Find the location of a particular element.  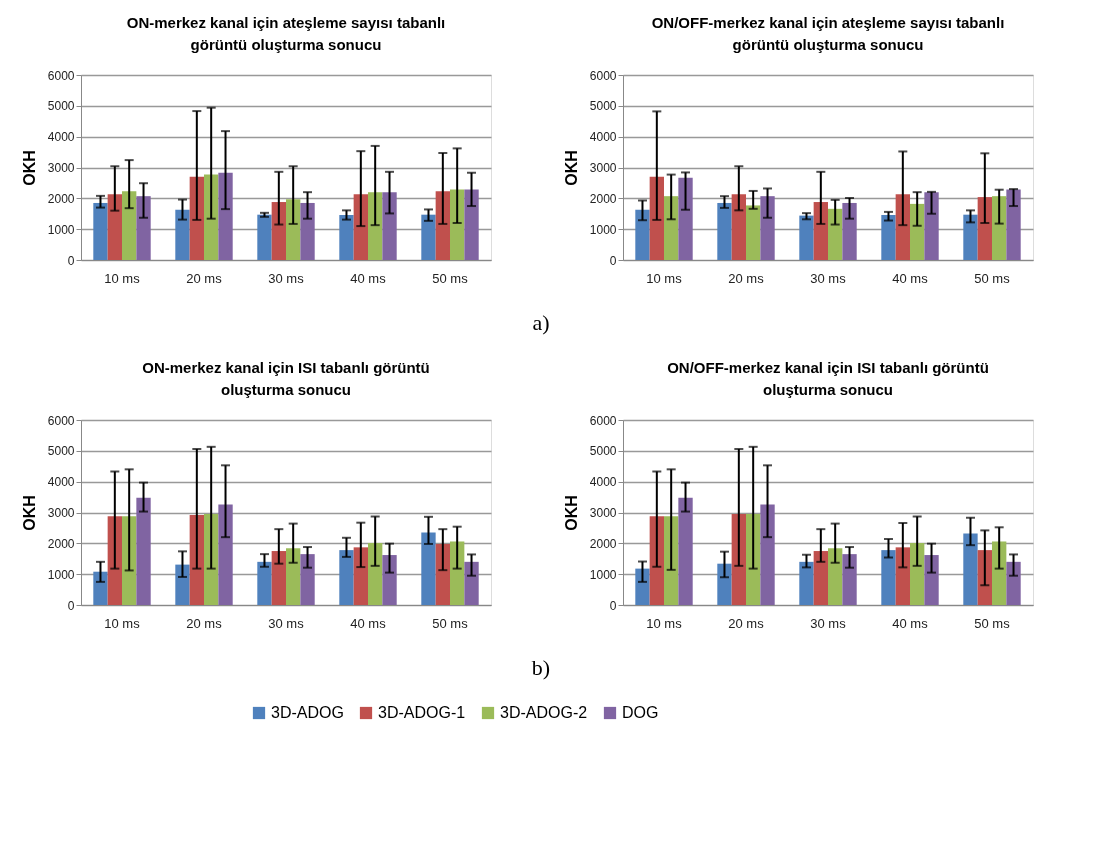

chart-title: ON/OFF-merkez kanal için ateşleme sayısı tabanlı görüntü oluşturma sonucu is located at coordinates (828, 33).